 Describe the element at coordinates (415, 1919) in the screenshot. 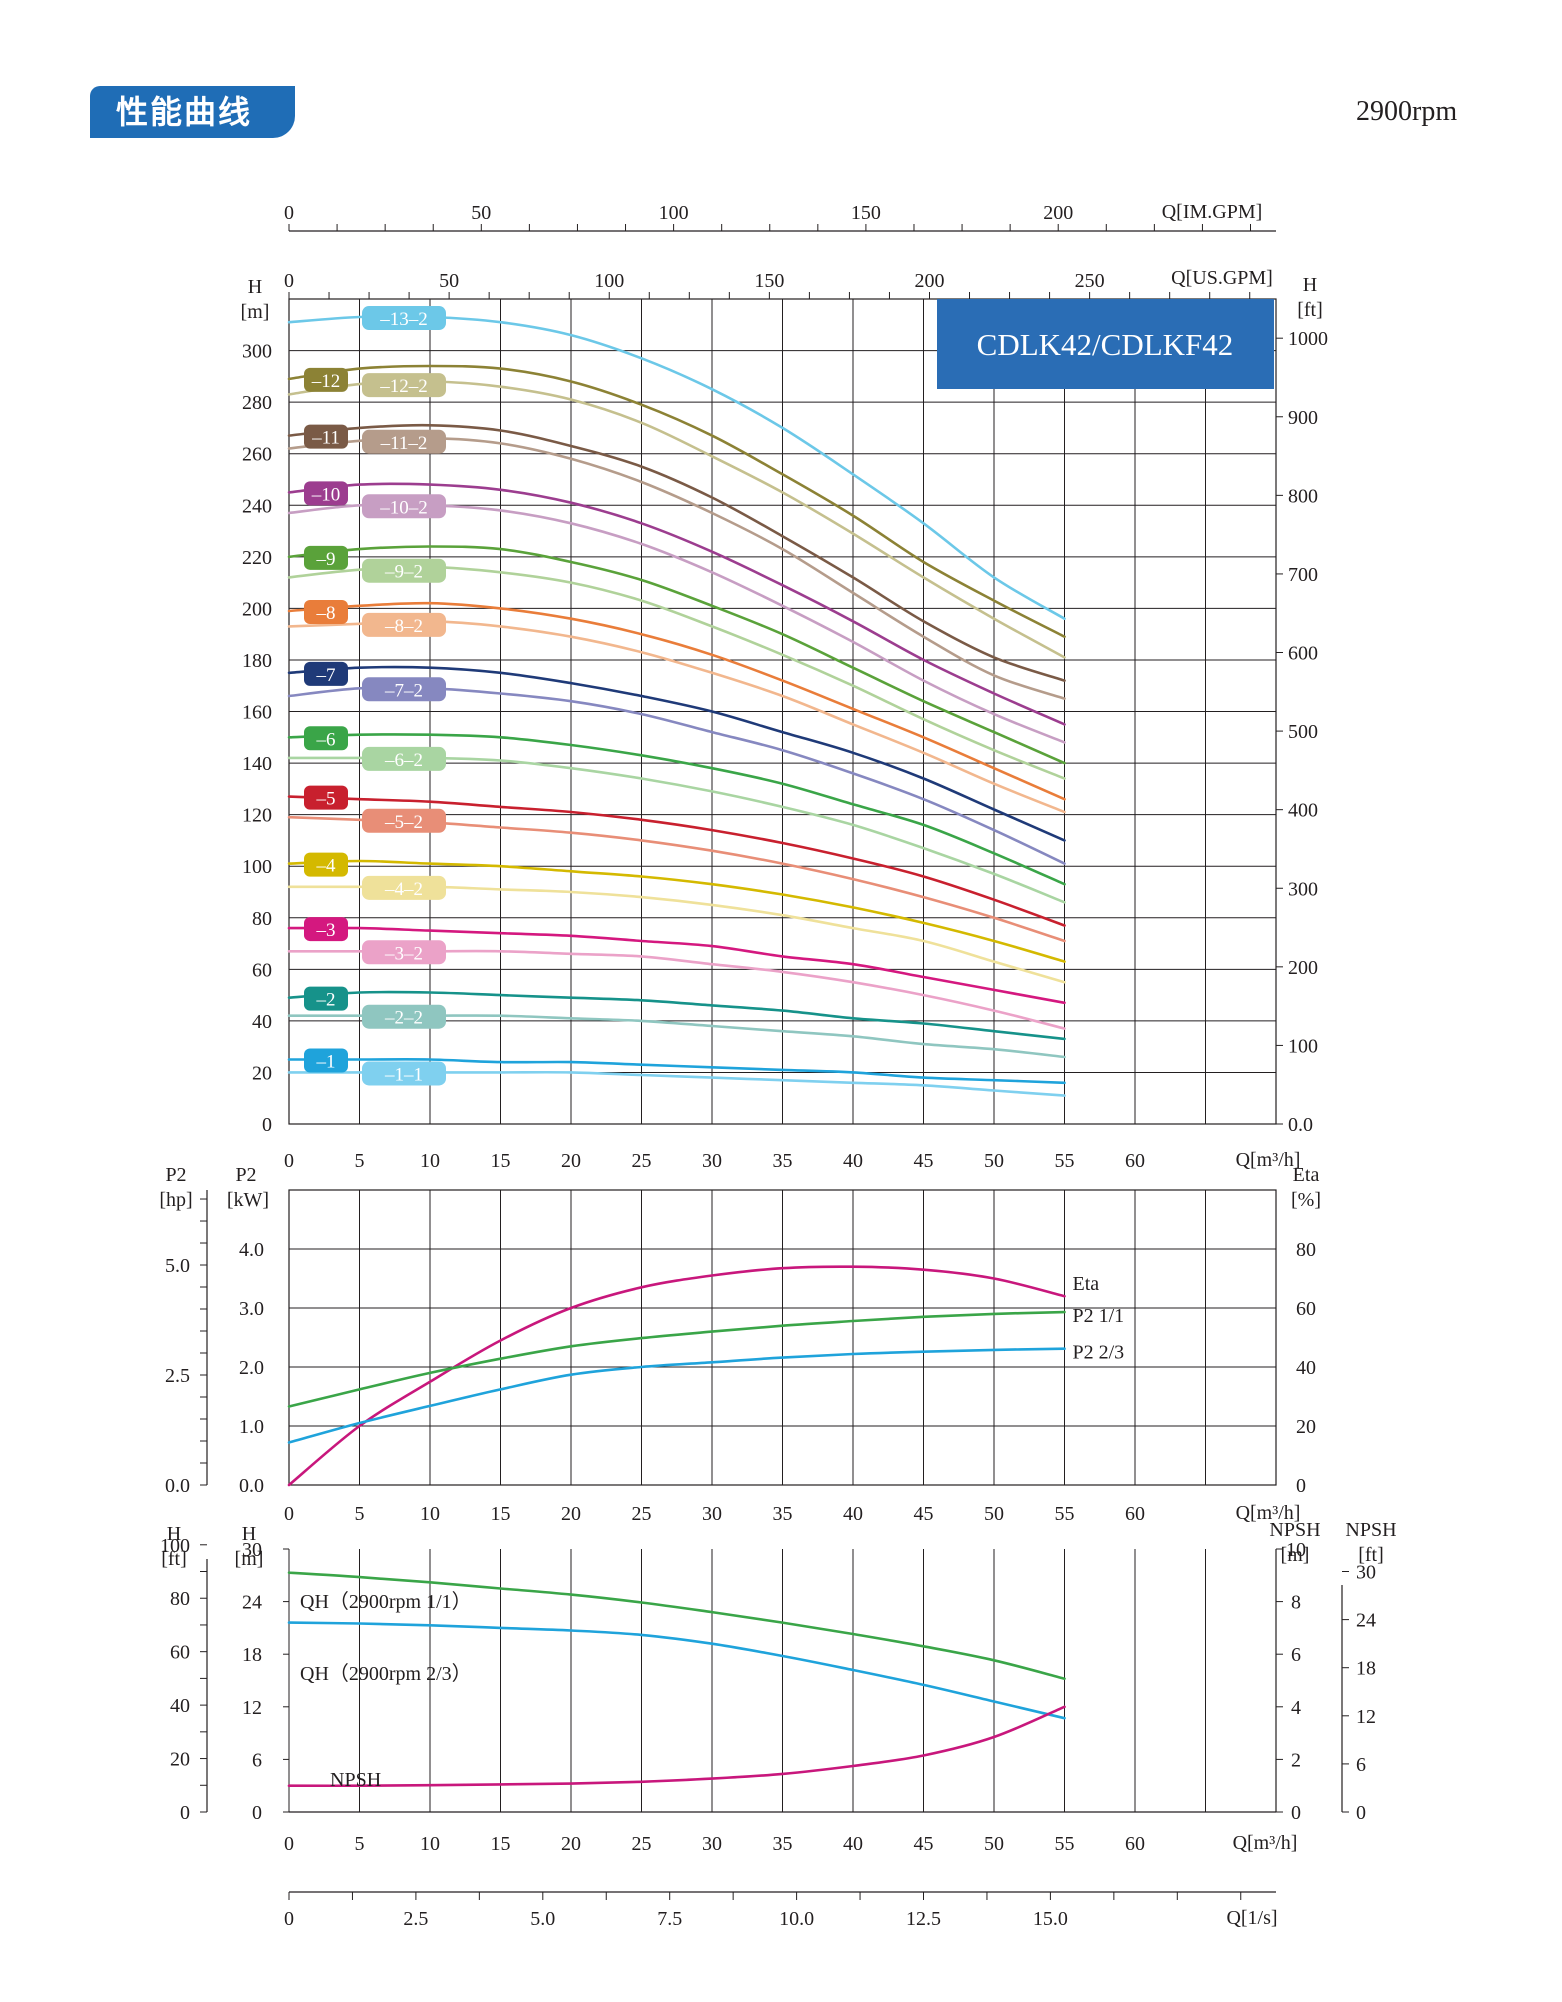

I see `ls-tick: 2.5` at that location.